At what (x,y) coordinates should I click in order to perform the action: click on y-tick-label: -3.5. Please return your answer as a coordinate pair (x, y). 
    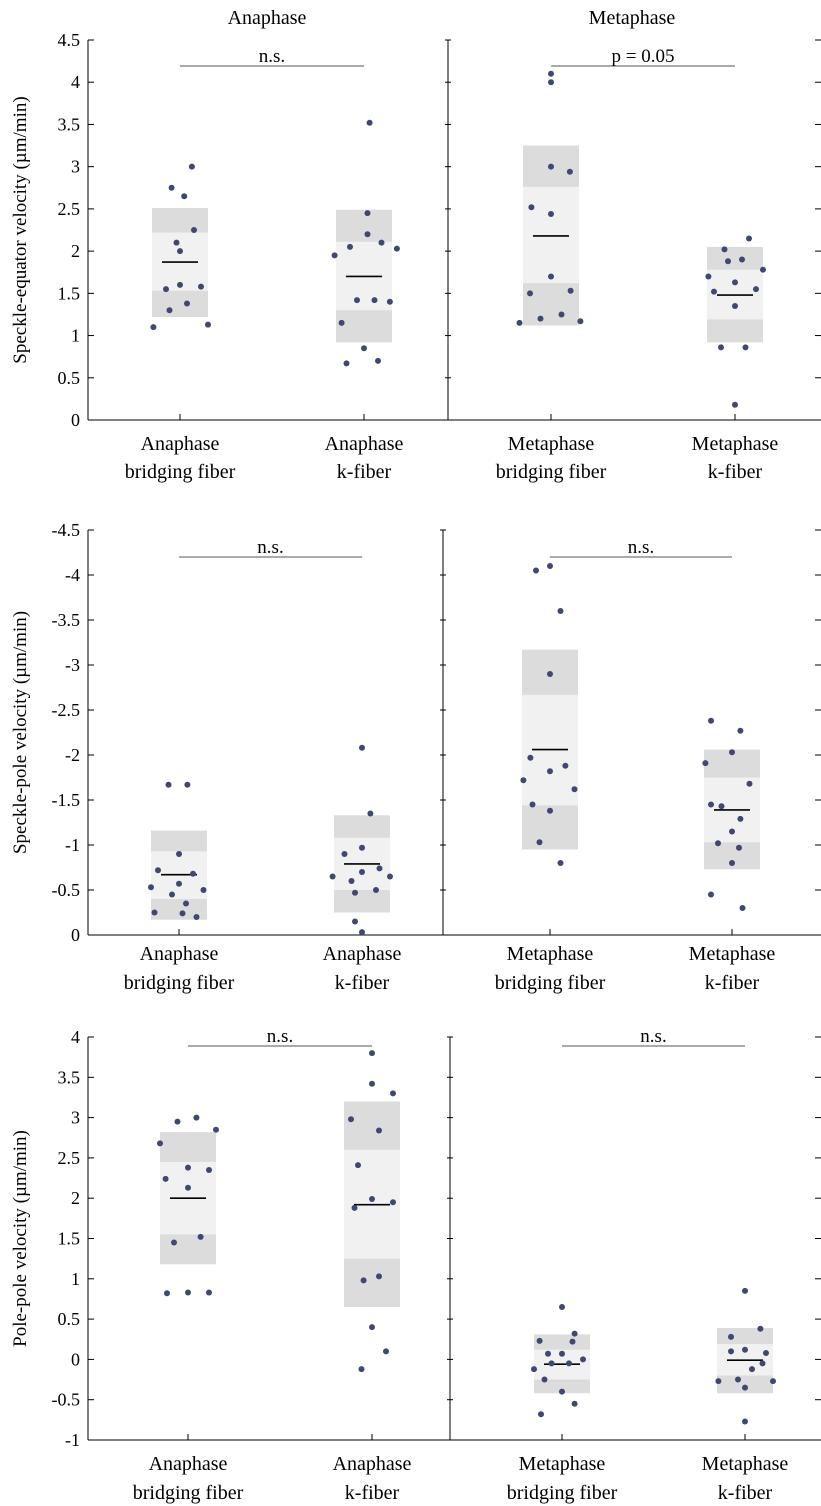
    Looking at the image, I should click on (66, 620).